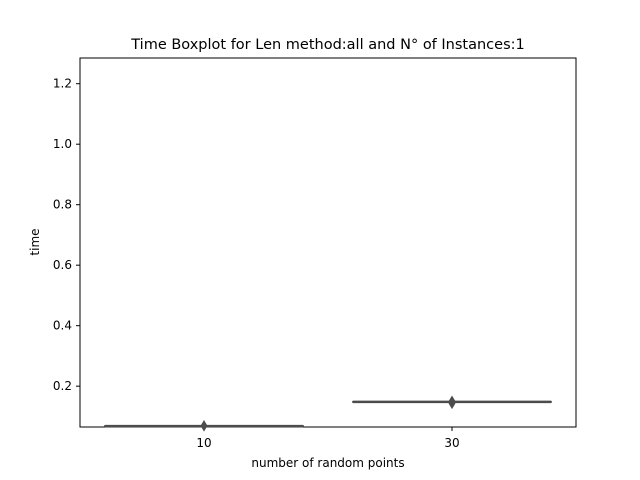  Describe the element at coordinates (62, 326) in the screenshot. I see `y-tick-label: 0.4` at that location.